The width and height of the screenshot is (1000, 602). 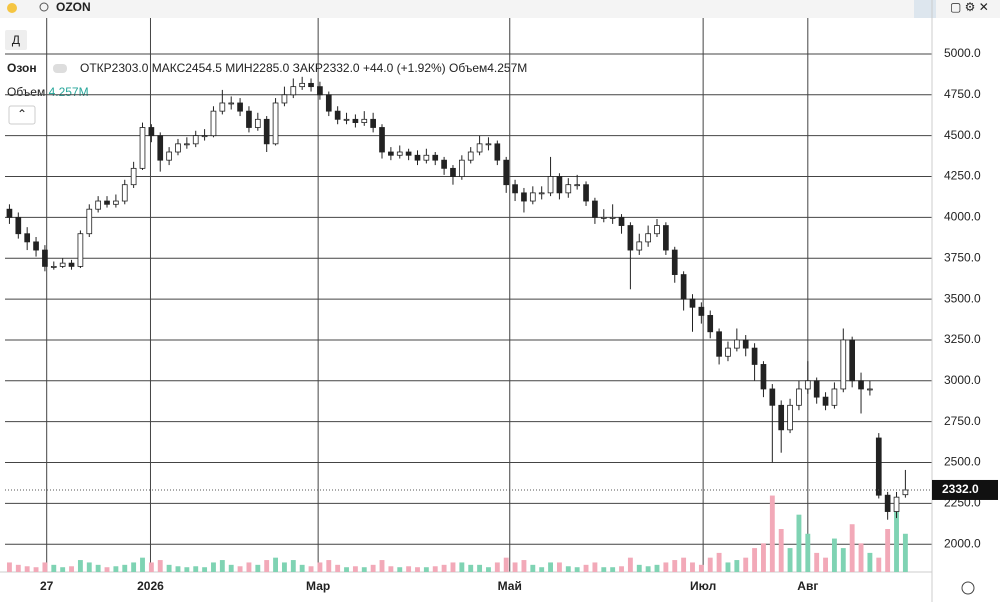 I want to click on dropdown, so click(x=925, y=9).